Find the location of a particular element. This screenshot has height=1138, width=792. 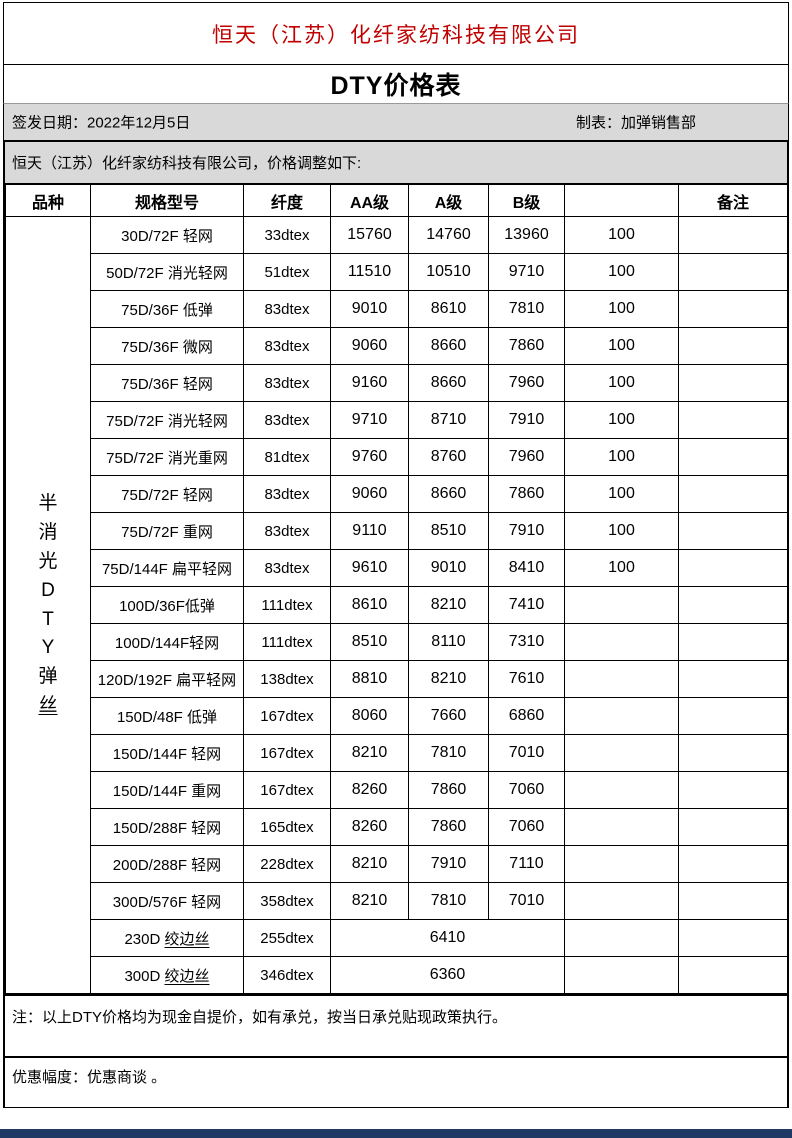

spec-cell: 300D/576F 轻网 is located at coordinates (167, 901).